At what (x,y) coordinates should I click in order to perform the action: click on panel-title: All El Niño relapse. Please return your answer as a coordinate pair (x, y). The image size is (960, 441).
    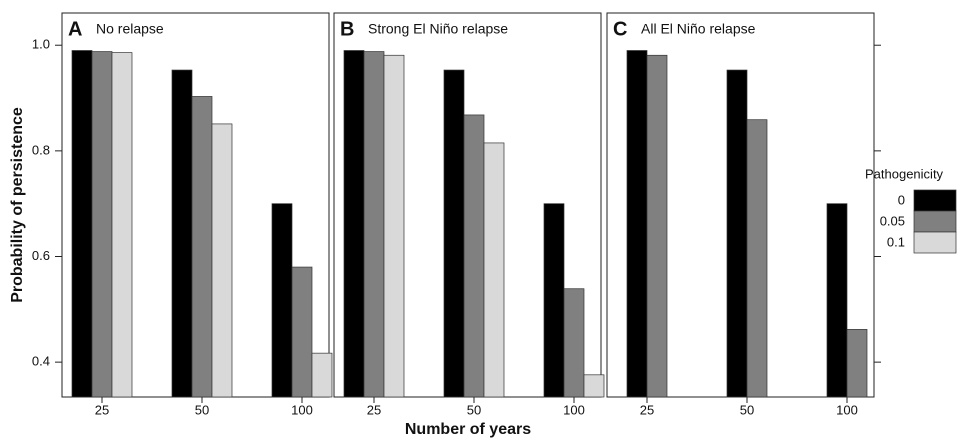
    Looking at the image, I should click on (698, 29).